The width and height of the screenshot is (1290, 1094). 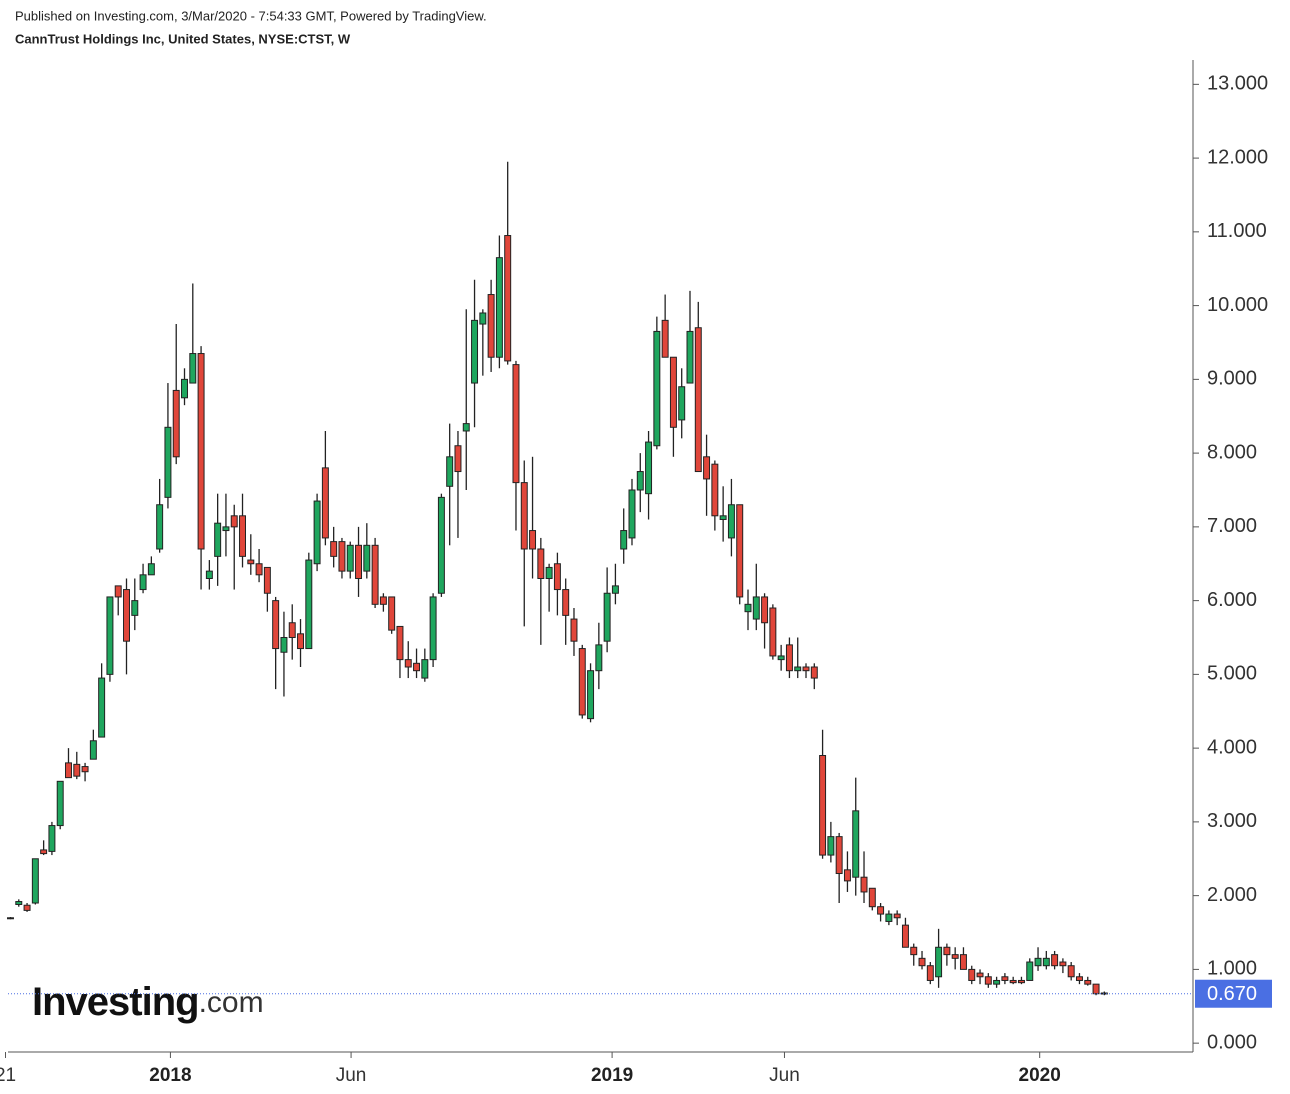 I want to click on y-tick-label: 13.000, so click(x=1237, y=84).